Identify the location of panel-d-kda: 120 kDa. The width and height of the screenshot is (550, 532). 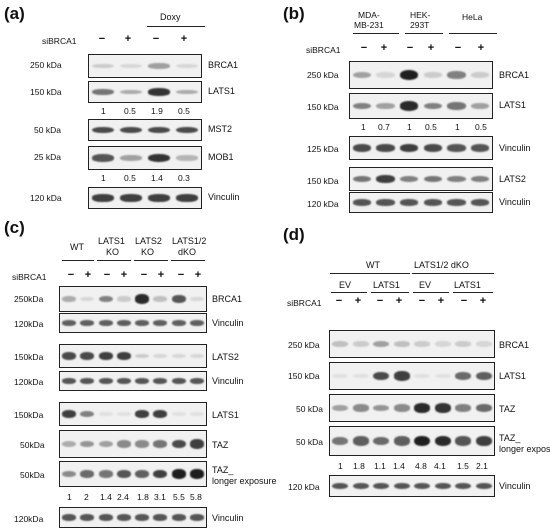
(304, 487).